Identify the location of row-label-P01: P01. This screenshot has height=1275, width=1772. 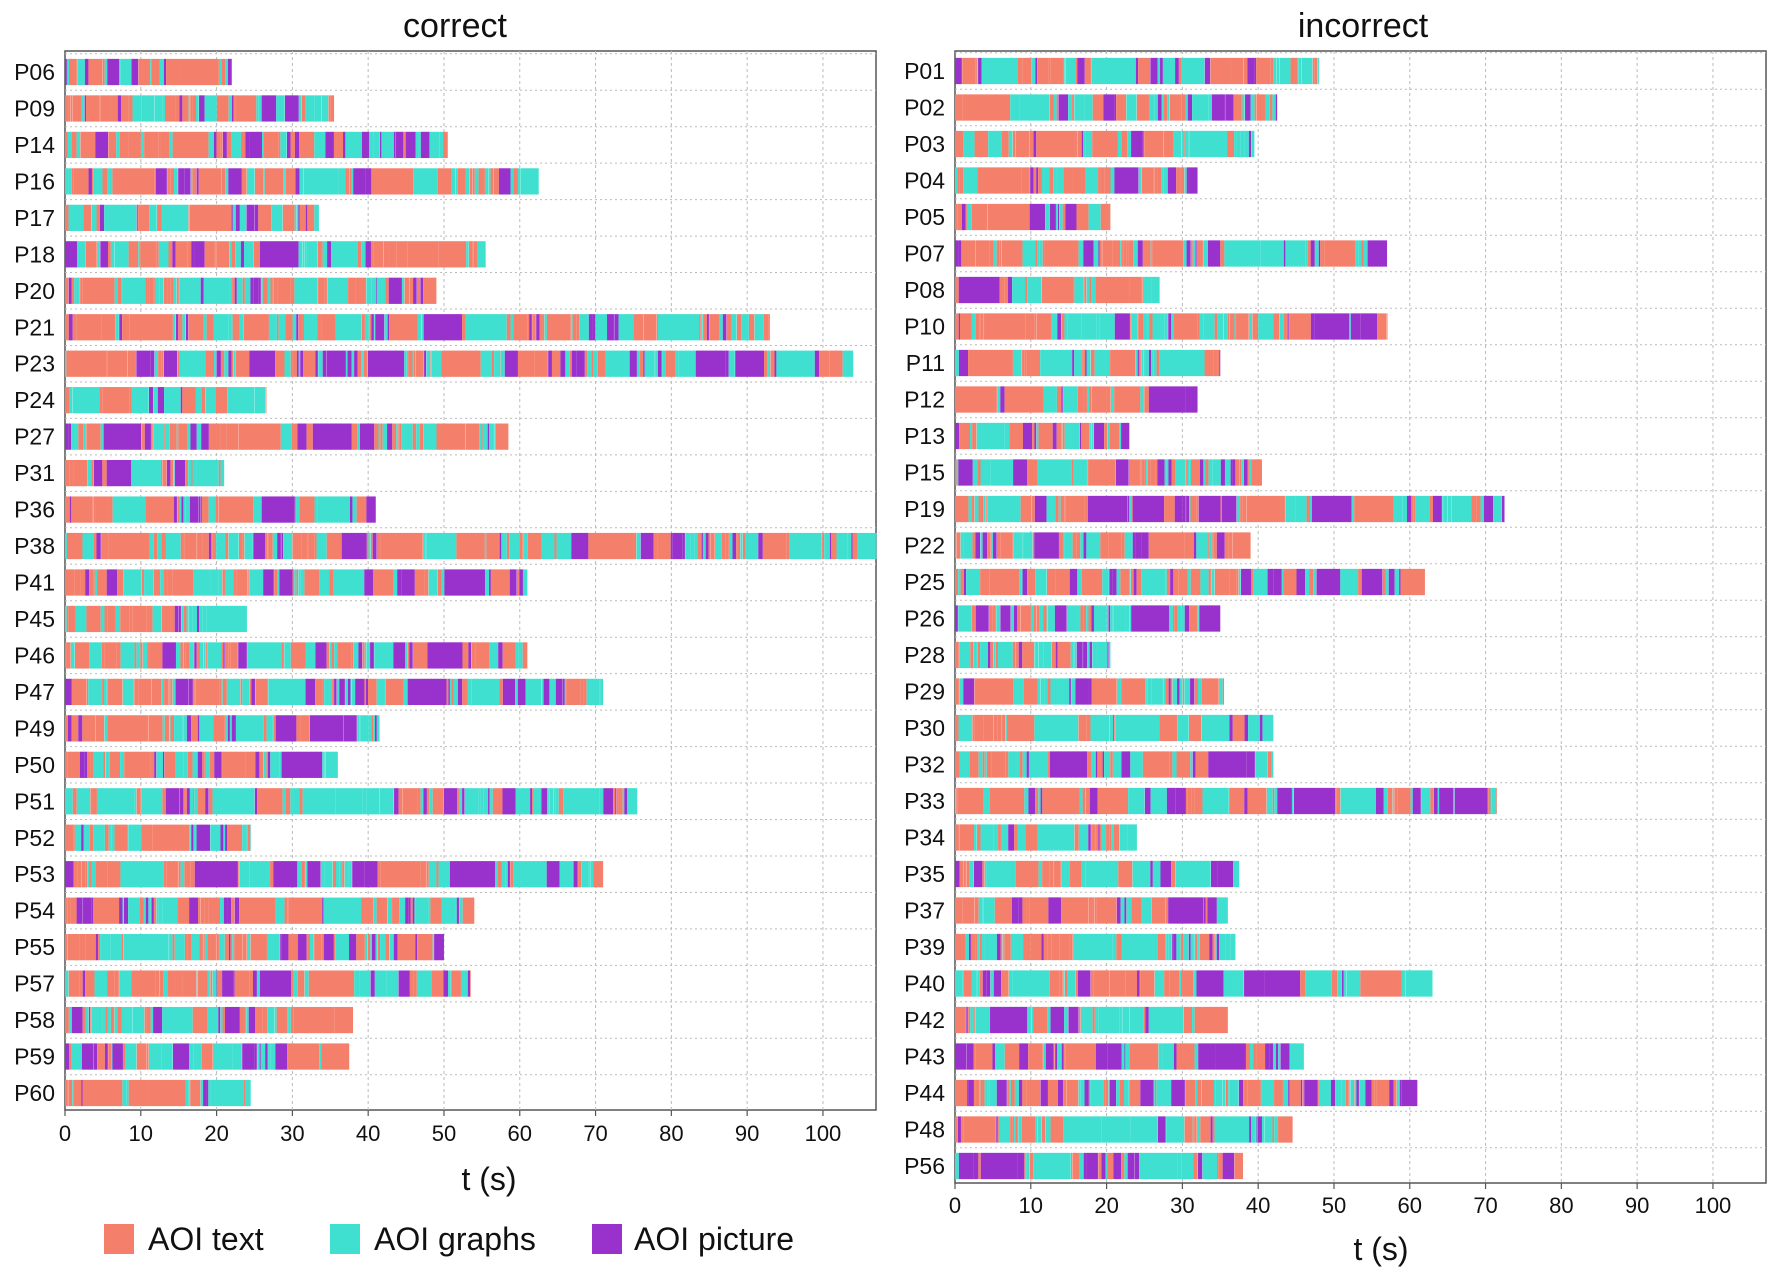
(924, 71).